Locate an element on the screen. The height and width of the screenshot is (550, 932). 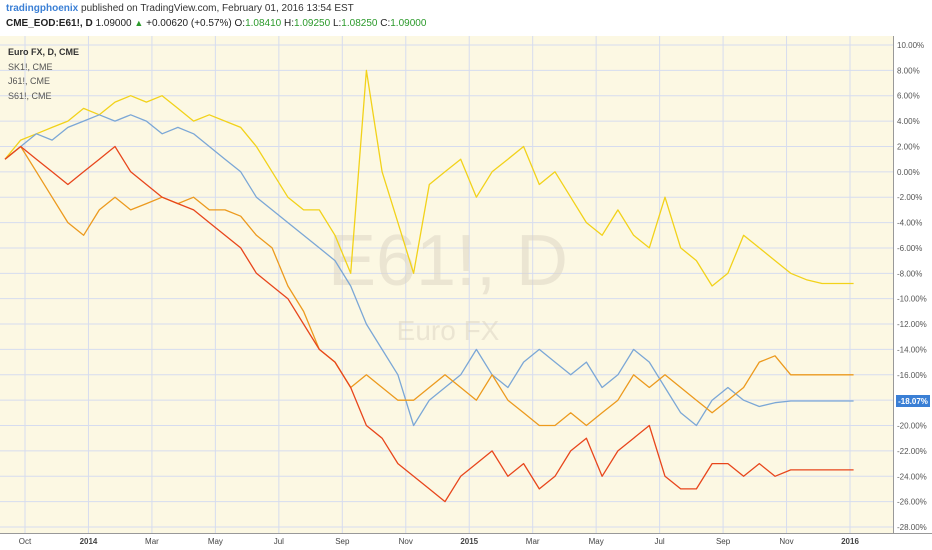
high-label: H: is located at coordinates (289, 23).